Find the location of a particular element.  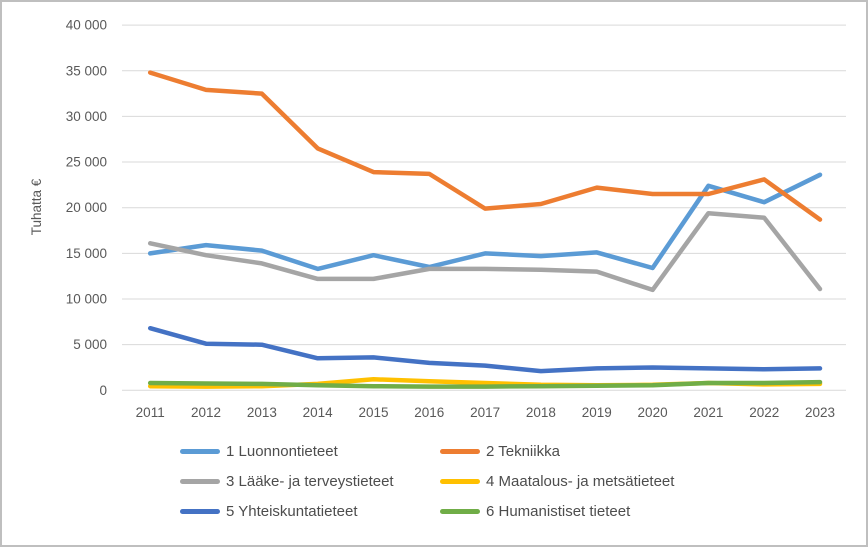

y-axis-title: Tuhatta € is located at coordinates (36, 206).